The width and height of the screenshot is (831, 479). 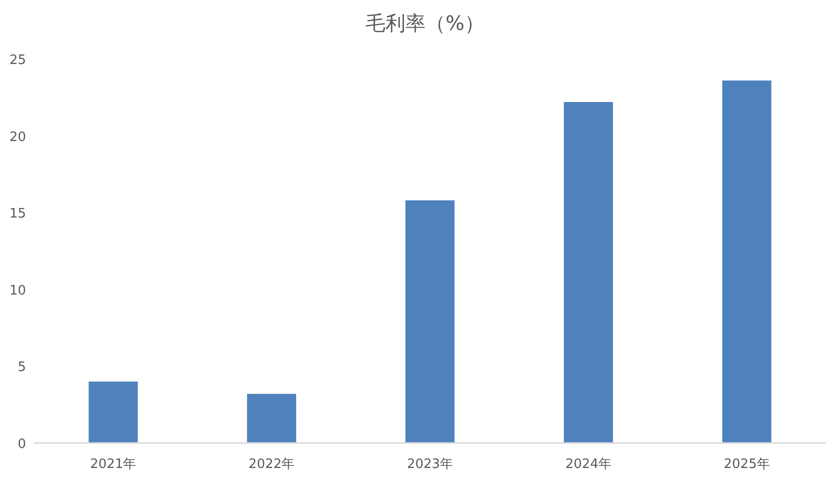 What do you see at coordinates (425, 23) in the screenshot?
I see `chart-title: 毛利率（%）` at bounding box center [425, 23].